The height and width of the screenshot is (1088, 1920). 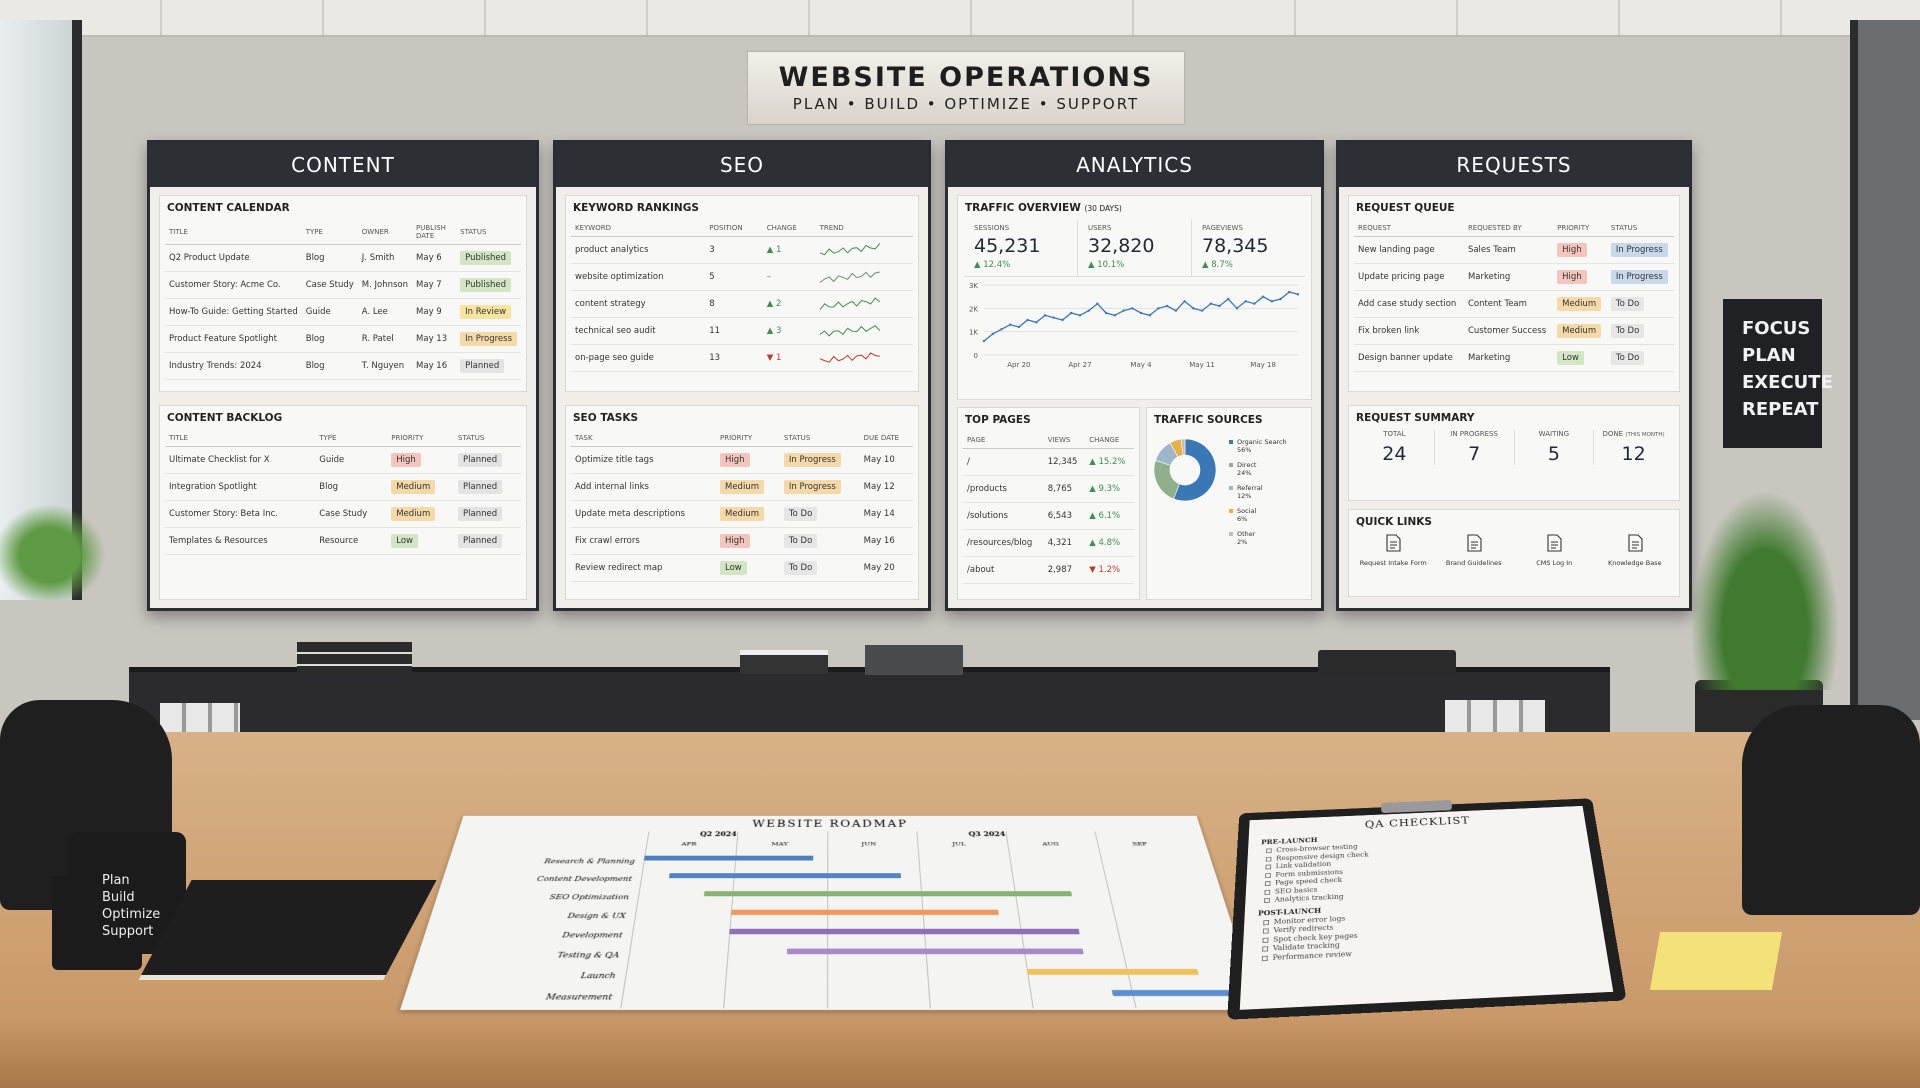 I want to click on table-cell: T. Nguyen, so click(x=385, y=366).